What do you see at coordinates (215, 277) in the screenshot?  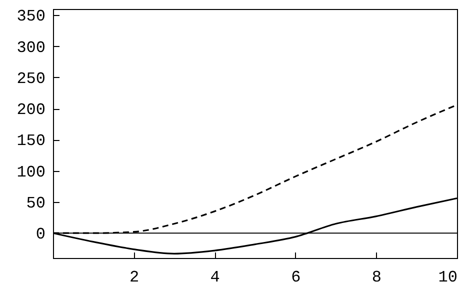 I see `x-tick-label: 4` at bounding box center [215, 277].